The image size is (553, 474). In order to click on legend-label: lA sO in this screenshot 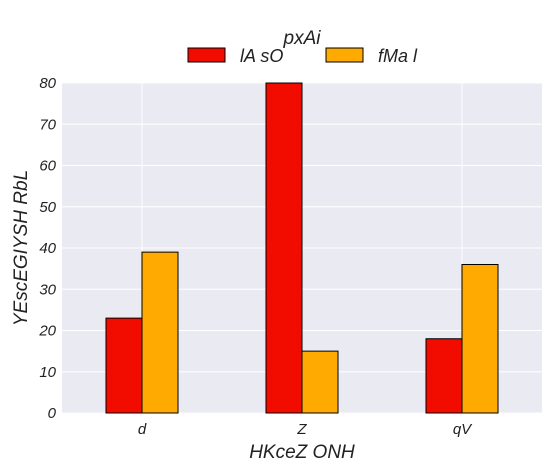, I will do `click(261, 56)`.